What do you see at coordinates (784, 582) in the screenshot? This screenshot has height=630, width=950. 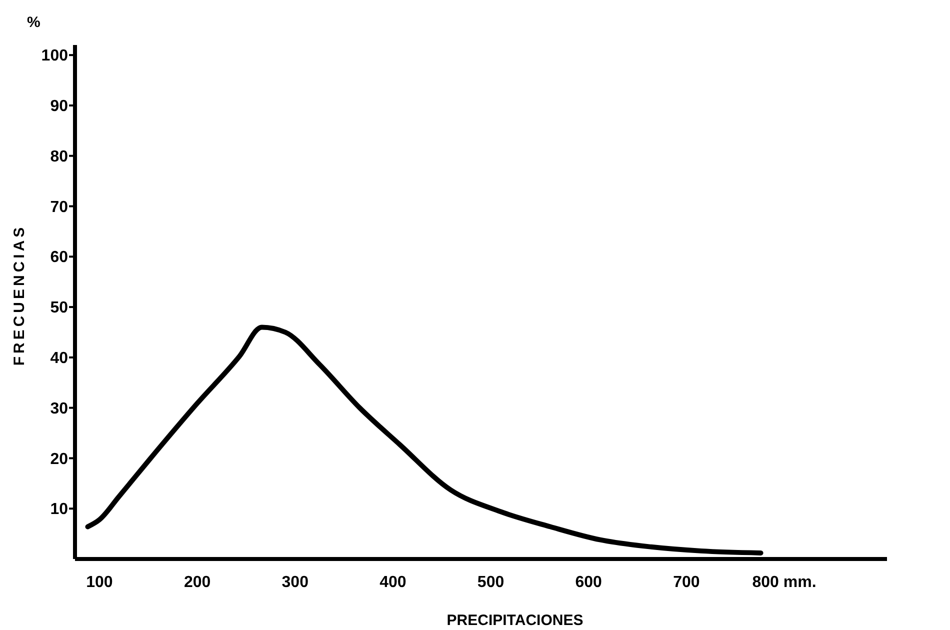 I see `x-tick-label: 800 mm.` at bounding box center [784, 582].